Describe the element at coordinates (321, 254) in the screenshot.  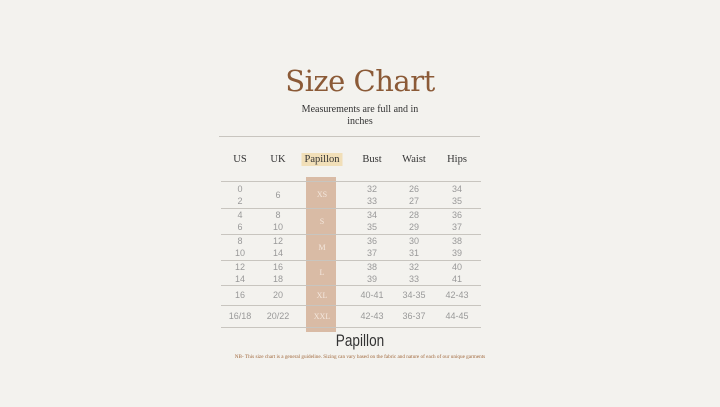
I see `papillon-size-column` at that location.